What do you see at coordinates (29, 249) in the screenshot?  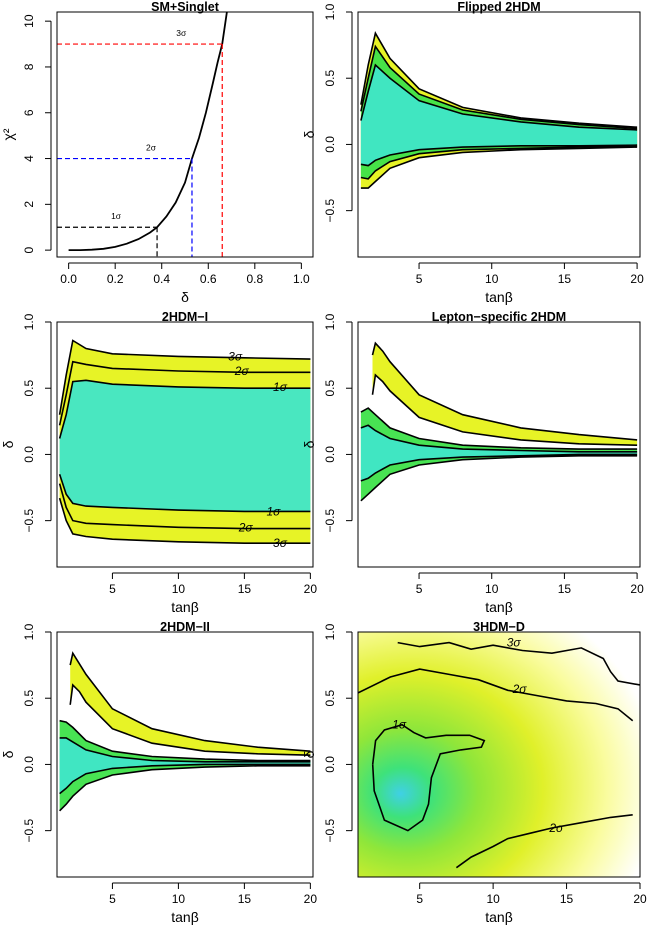 I see `y-tick-label: 0` at bounding box center [29, 249].